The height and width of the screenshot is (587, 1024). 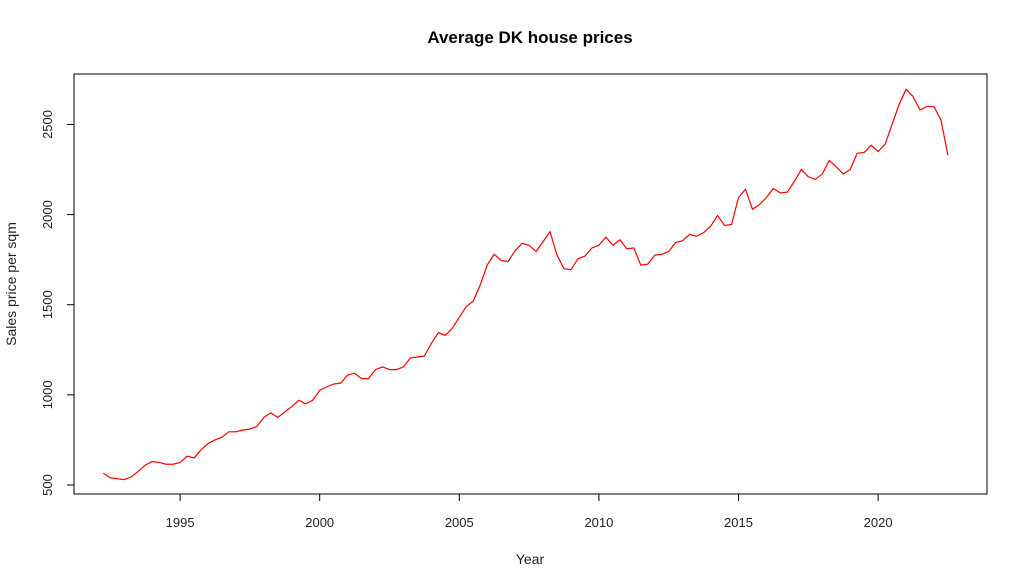 I want to click on y-tick-label-1500: 1500, so click(x=47, y=304).